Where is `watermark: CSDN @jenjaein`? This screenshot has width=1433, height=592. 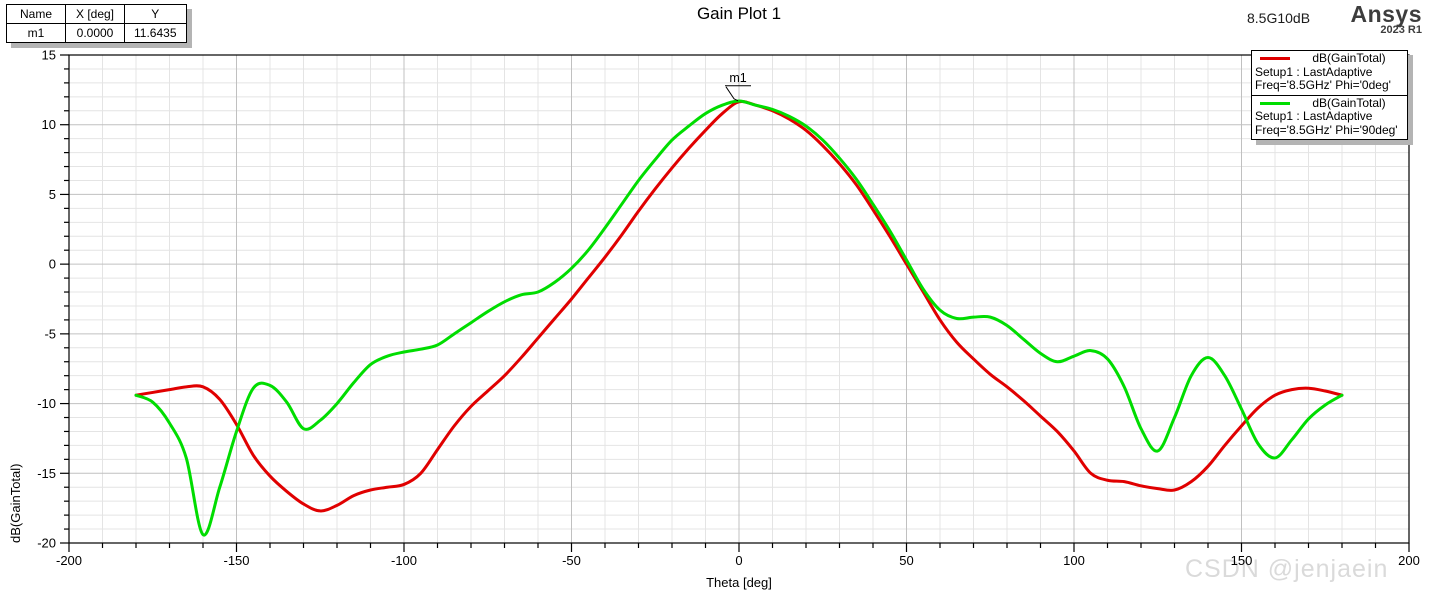 watermark: CSDN @jenjaein is located at coordinates (1287, 569).